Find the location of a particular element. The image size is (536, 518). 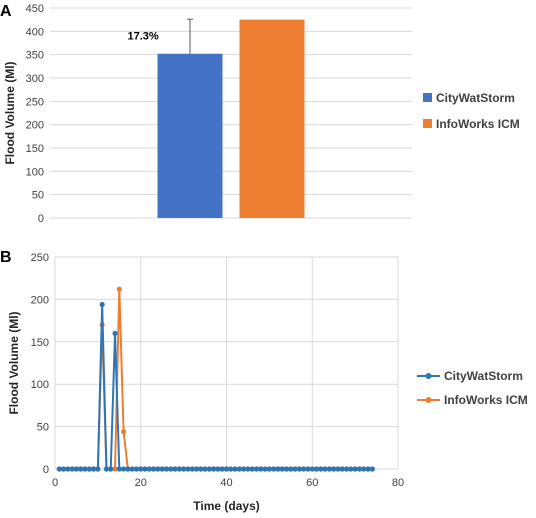

x-tick-label: 40 is located at coordinates (226, 483).